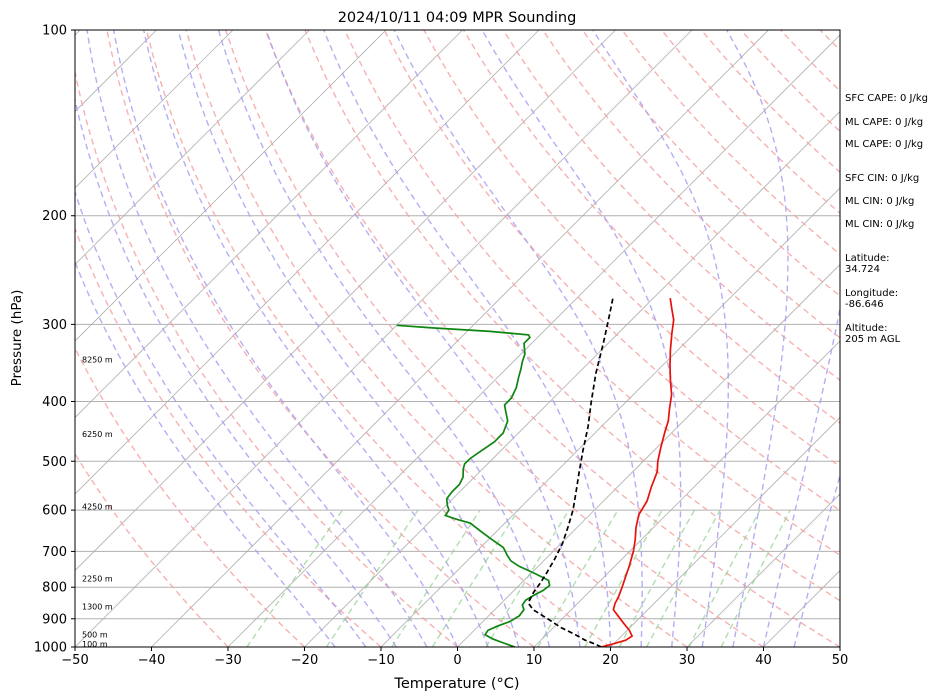 This screenshot has width=947, height=700. What do you see at coordinates (882, 178) in the screenshot?
I see `info-sfc-cin: SFC CIN: 0 J/kg` at bounding box center [882, 178].